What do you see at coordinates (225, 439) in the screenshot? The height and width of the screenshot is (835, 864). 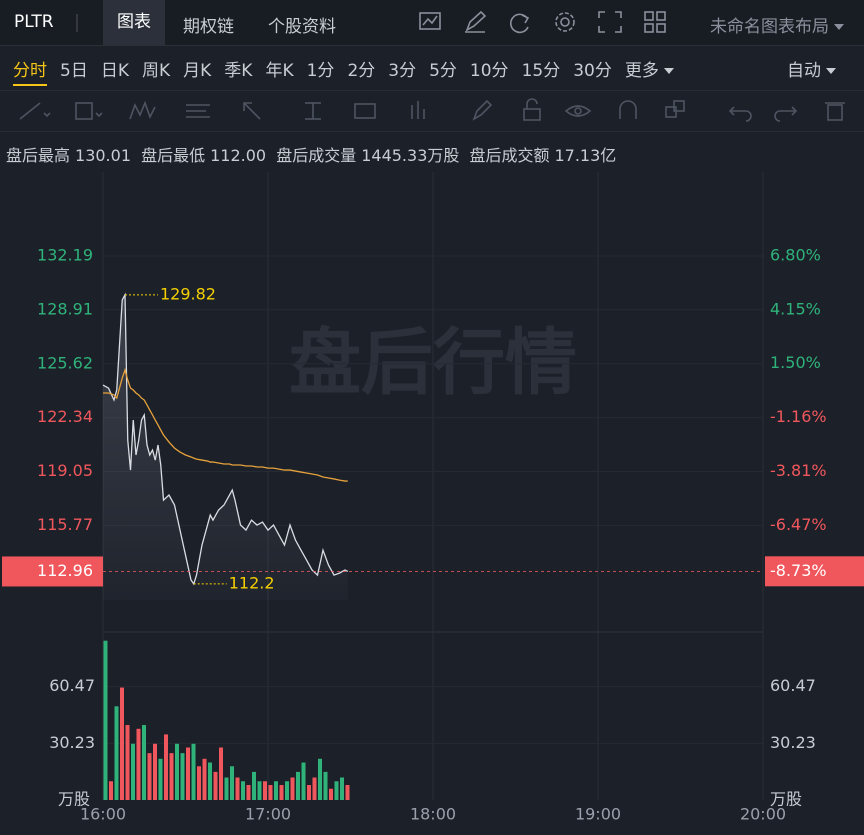 I see `price-line` at bounding box center [225, 439].